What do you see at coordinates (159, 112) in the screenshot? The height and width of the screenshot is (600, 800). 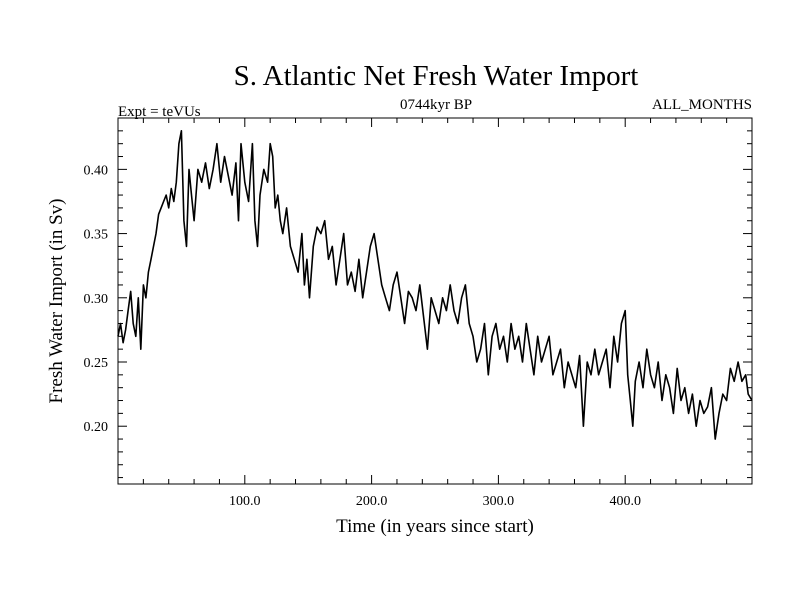 I see `subtitle-left: Expt = teVUs` at bounding box center [159, 112].